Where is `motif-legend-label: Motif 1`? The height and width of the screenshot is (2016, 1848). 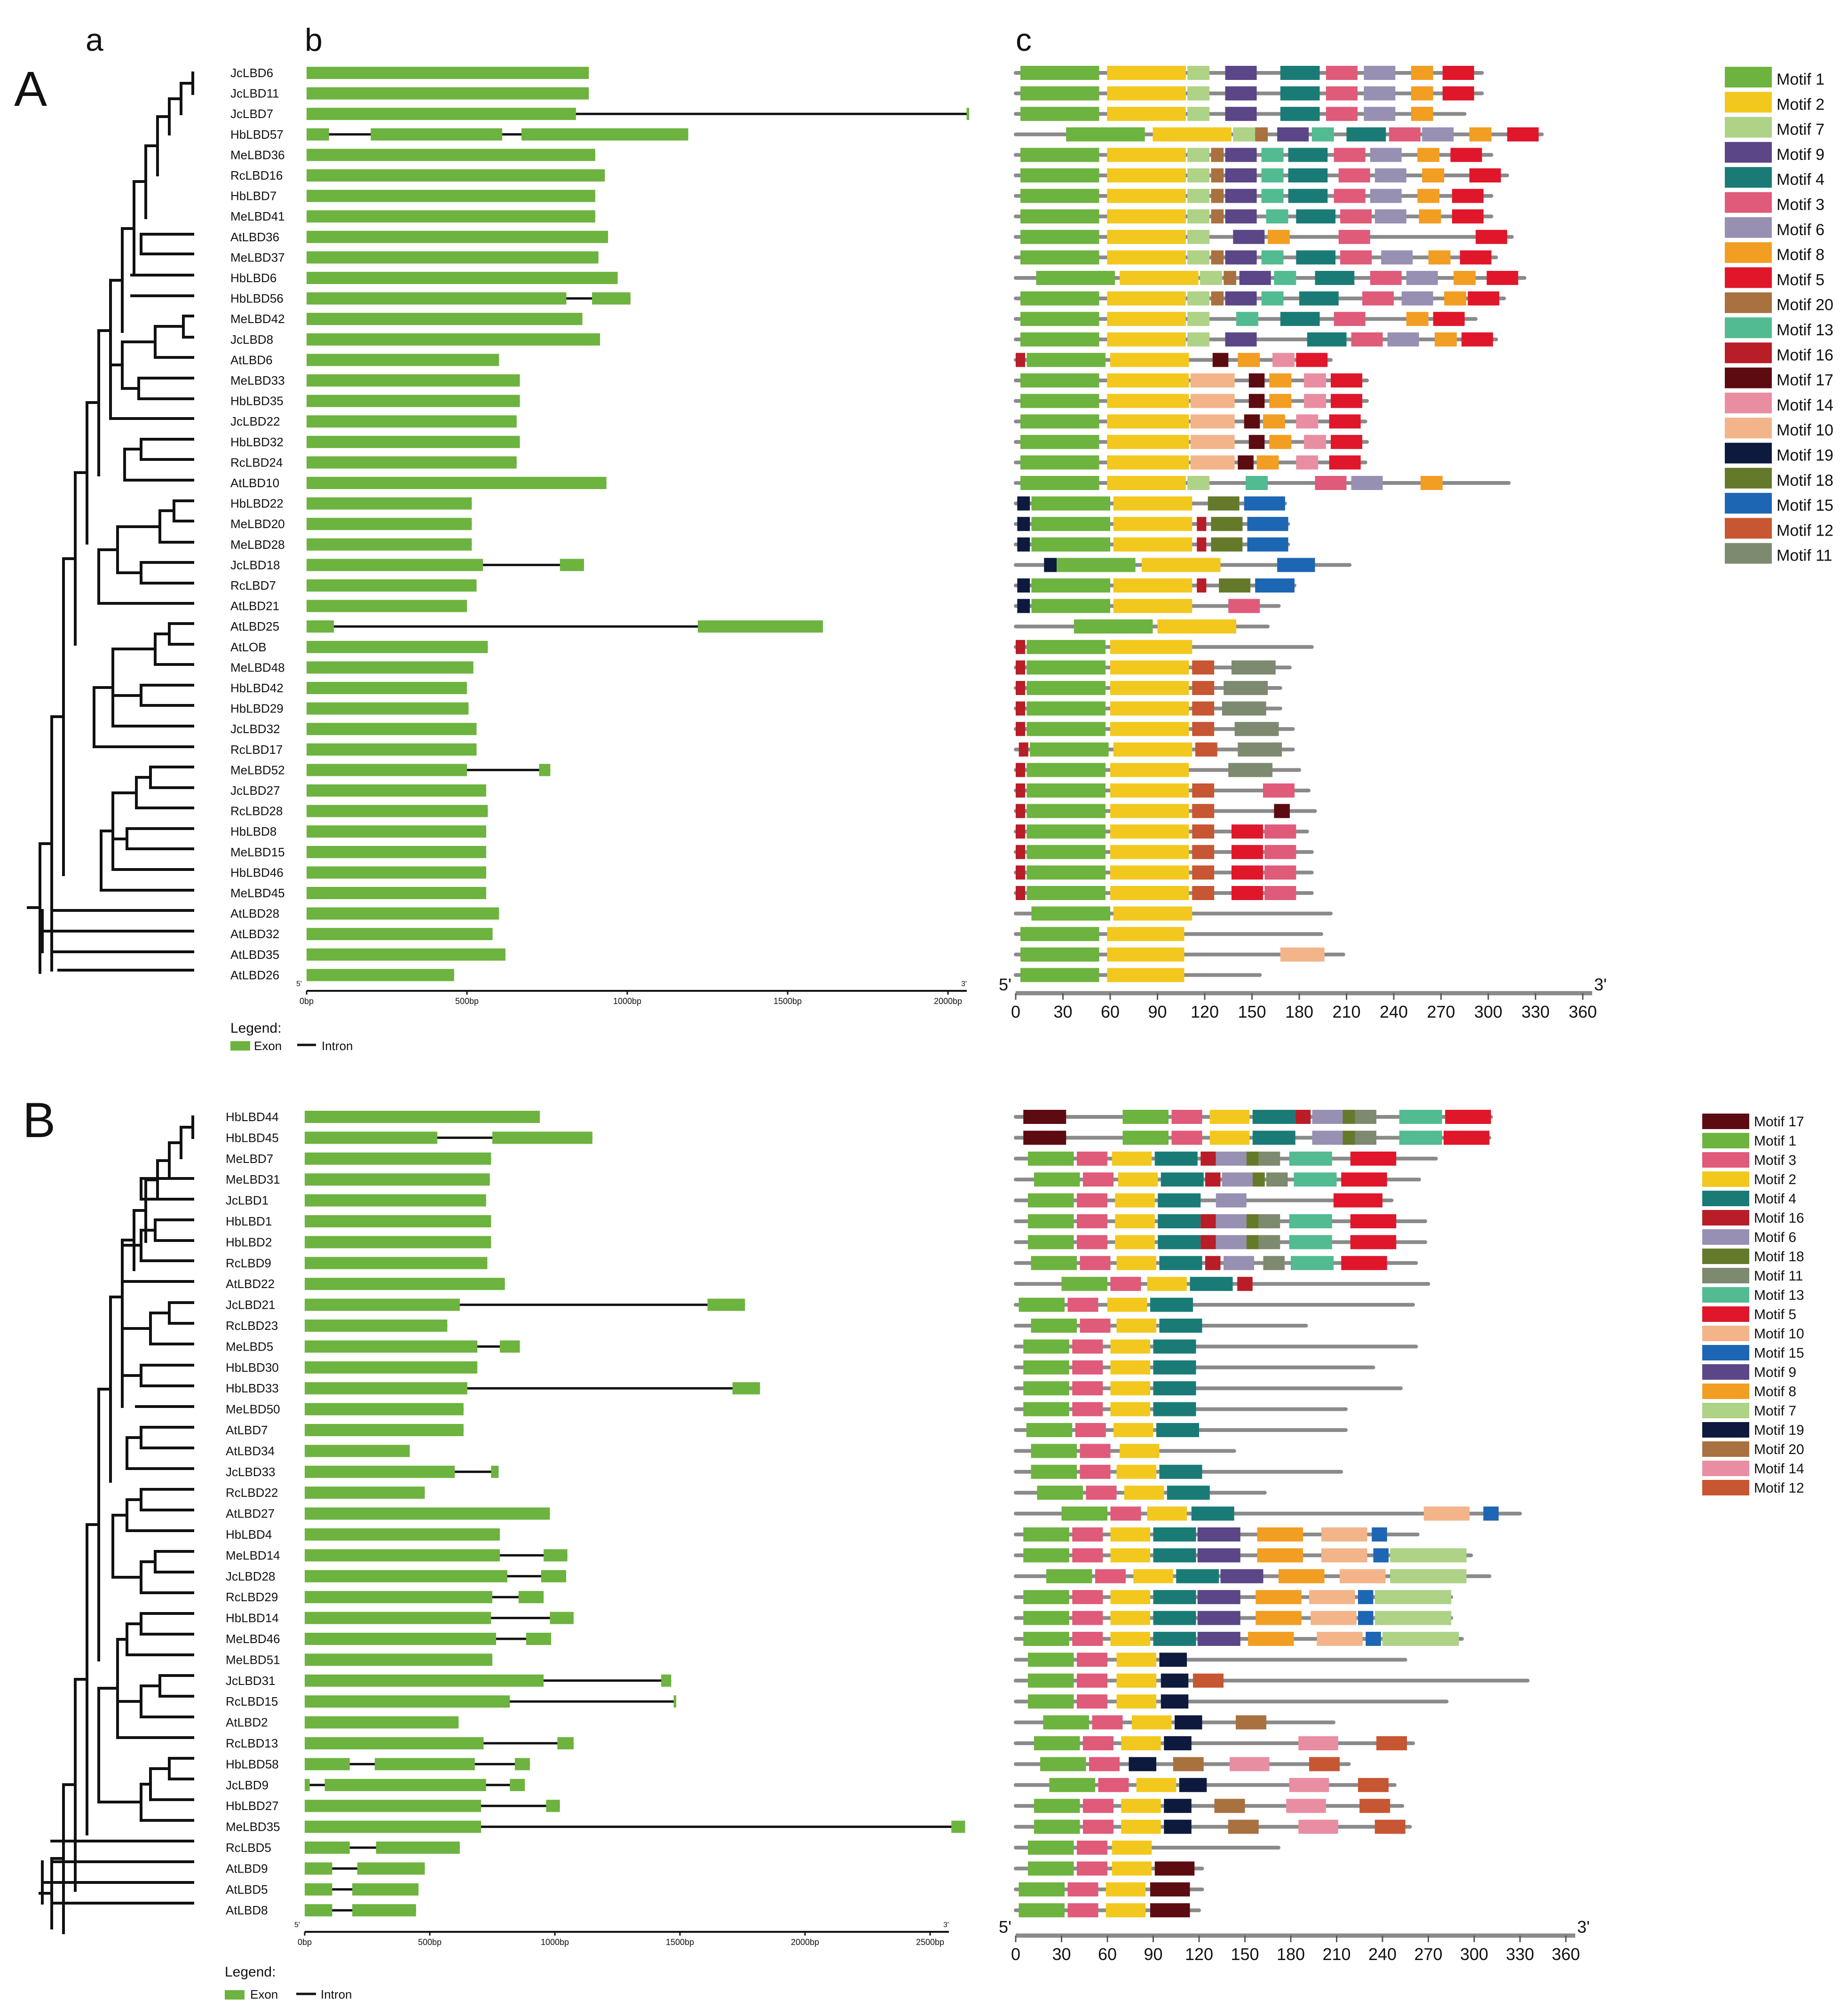
motif-legend-label: Motif 1 is located at coordinates (1775, 1141).